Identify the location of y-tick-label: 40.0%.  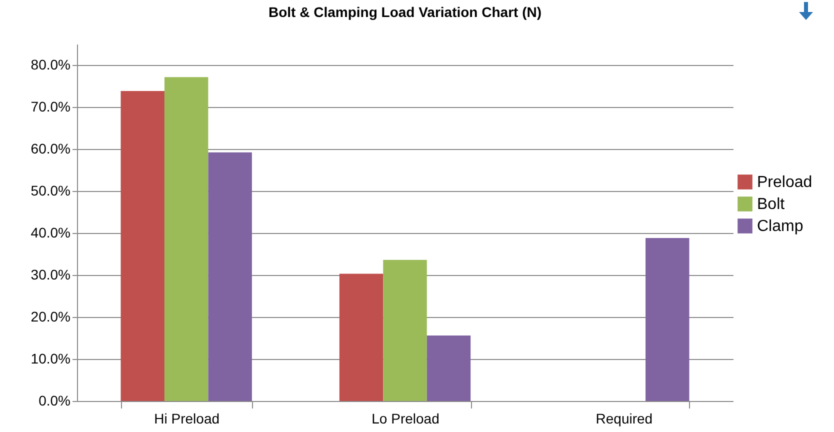
(50, 232).